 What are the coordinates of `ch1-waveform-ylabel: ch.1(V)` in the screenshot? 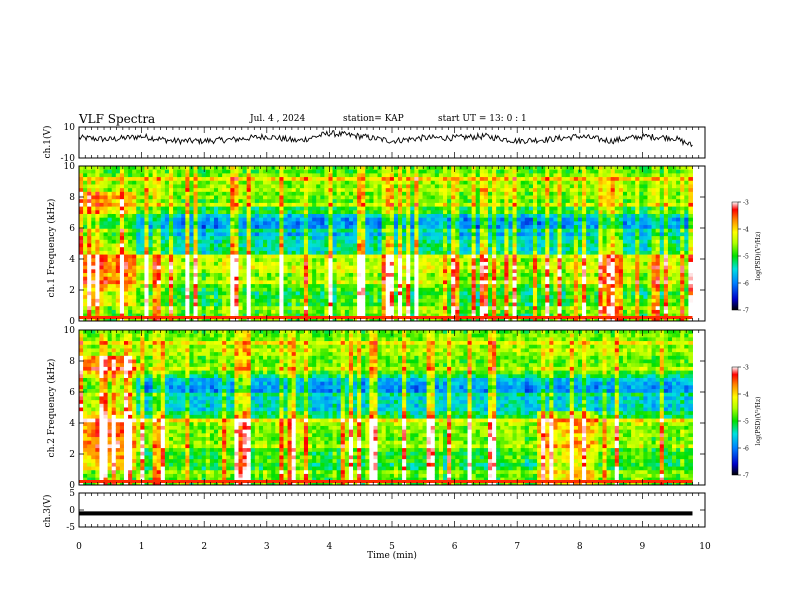 It's located at (47, 142).